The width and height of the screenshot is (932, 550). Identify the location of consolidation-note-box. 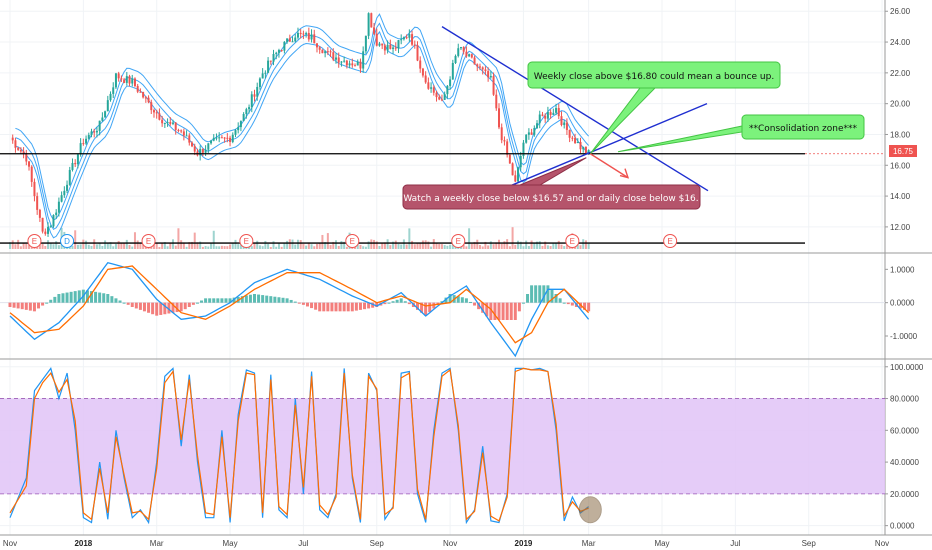
(803, 127).